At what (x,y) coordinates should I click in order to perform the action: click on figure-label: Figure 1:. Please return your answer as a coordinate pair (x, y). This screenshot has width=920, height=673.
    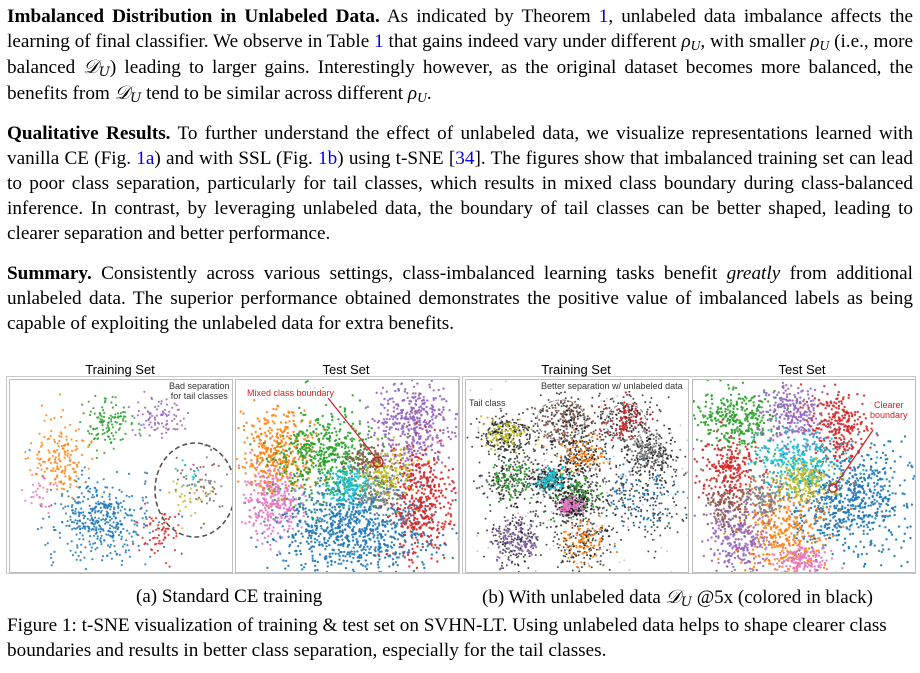
    Looking at the image, I should click on (42, 625).